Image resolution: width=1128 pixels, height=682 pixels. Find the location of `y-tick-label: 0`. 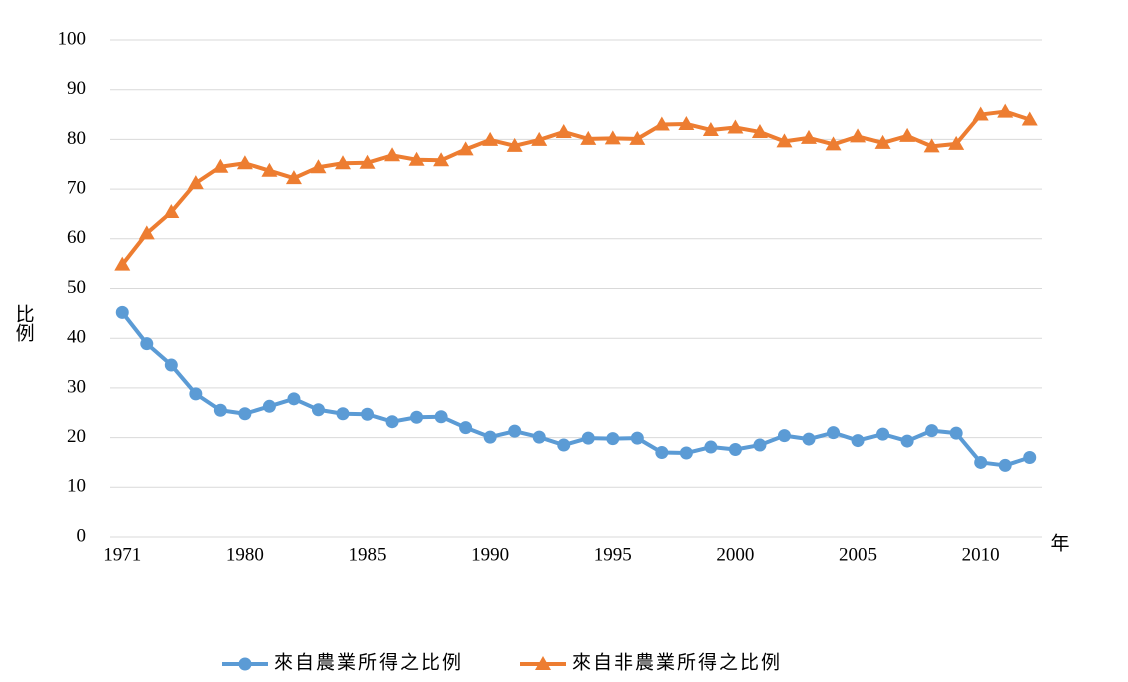

y-tick-label: 0 is located at coordinates (82, 535).